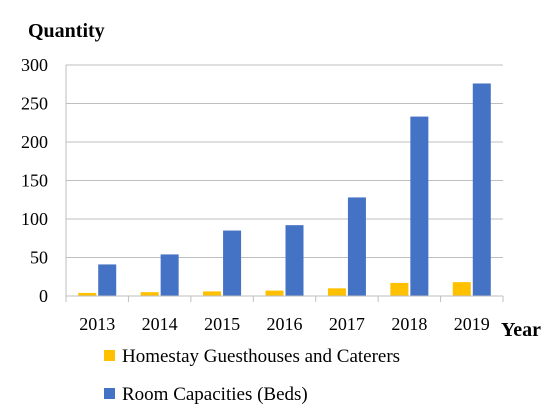 The height and width of the screenshot is (417, 550). I want to click on y-tick-label: 50, so click(39, 258).